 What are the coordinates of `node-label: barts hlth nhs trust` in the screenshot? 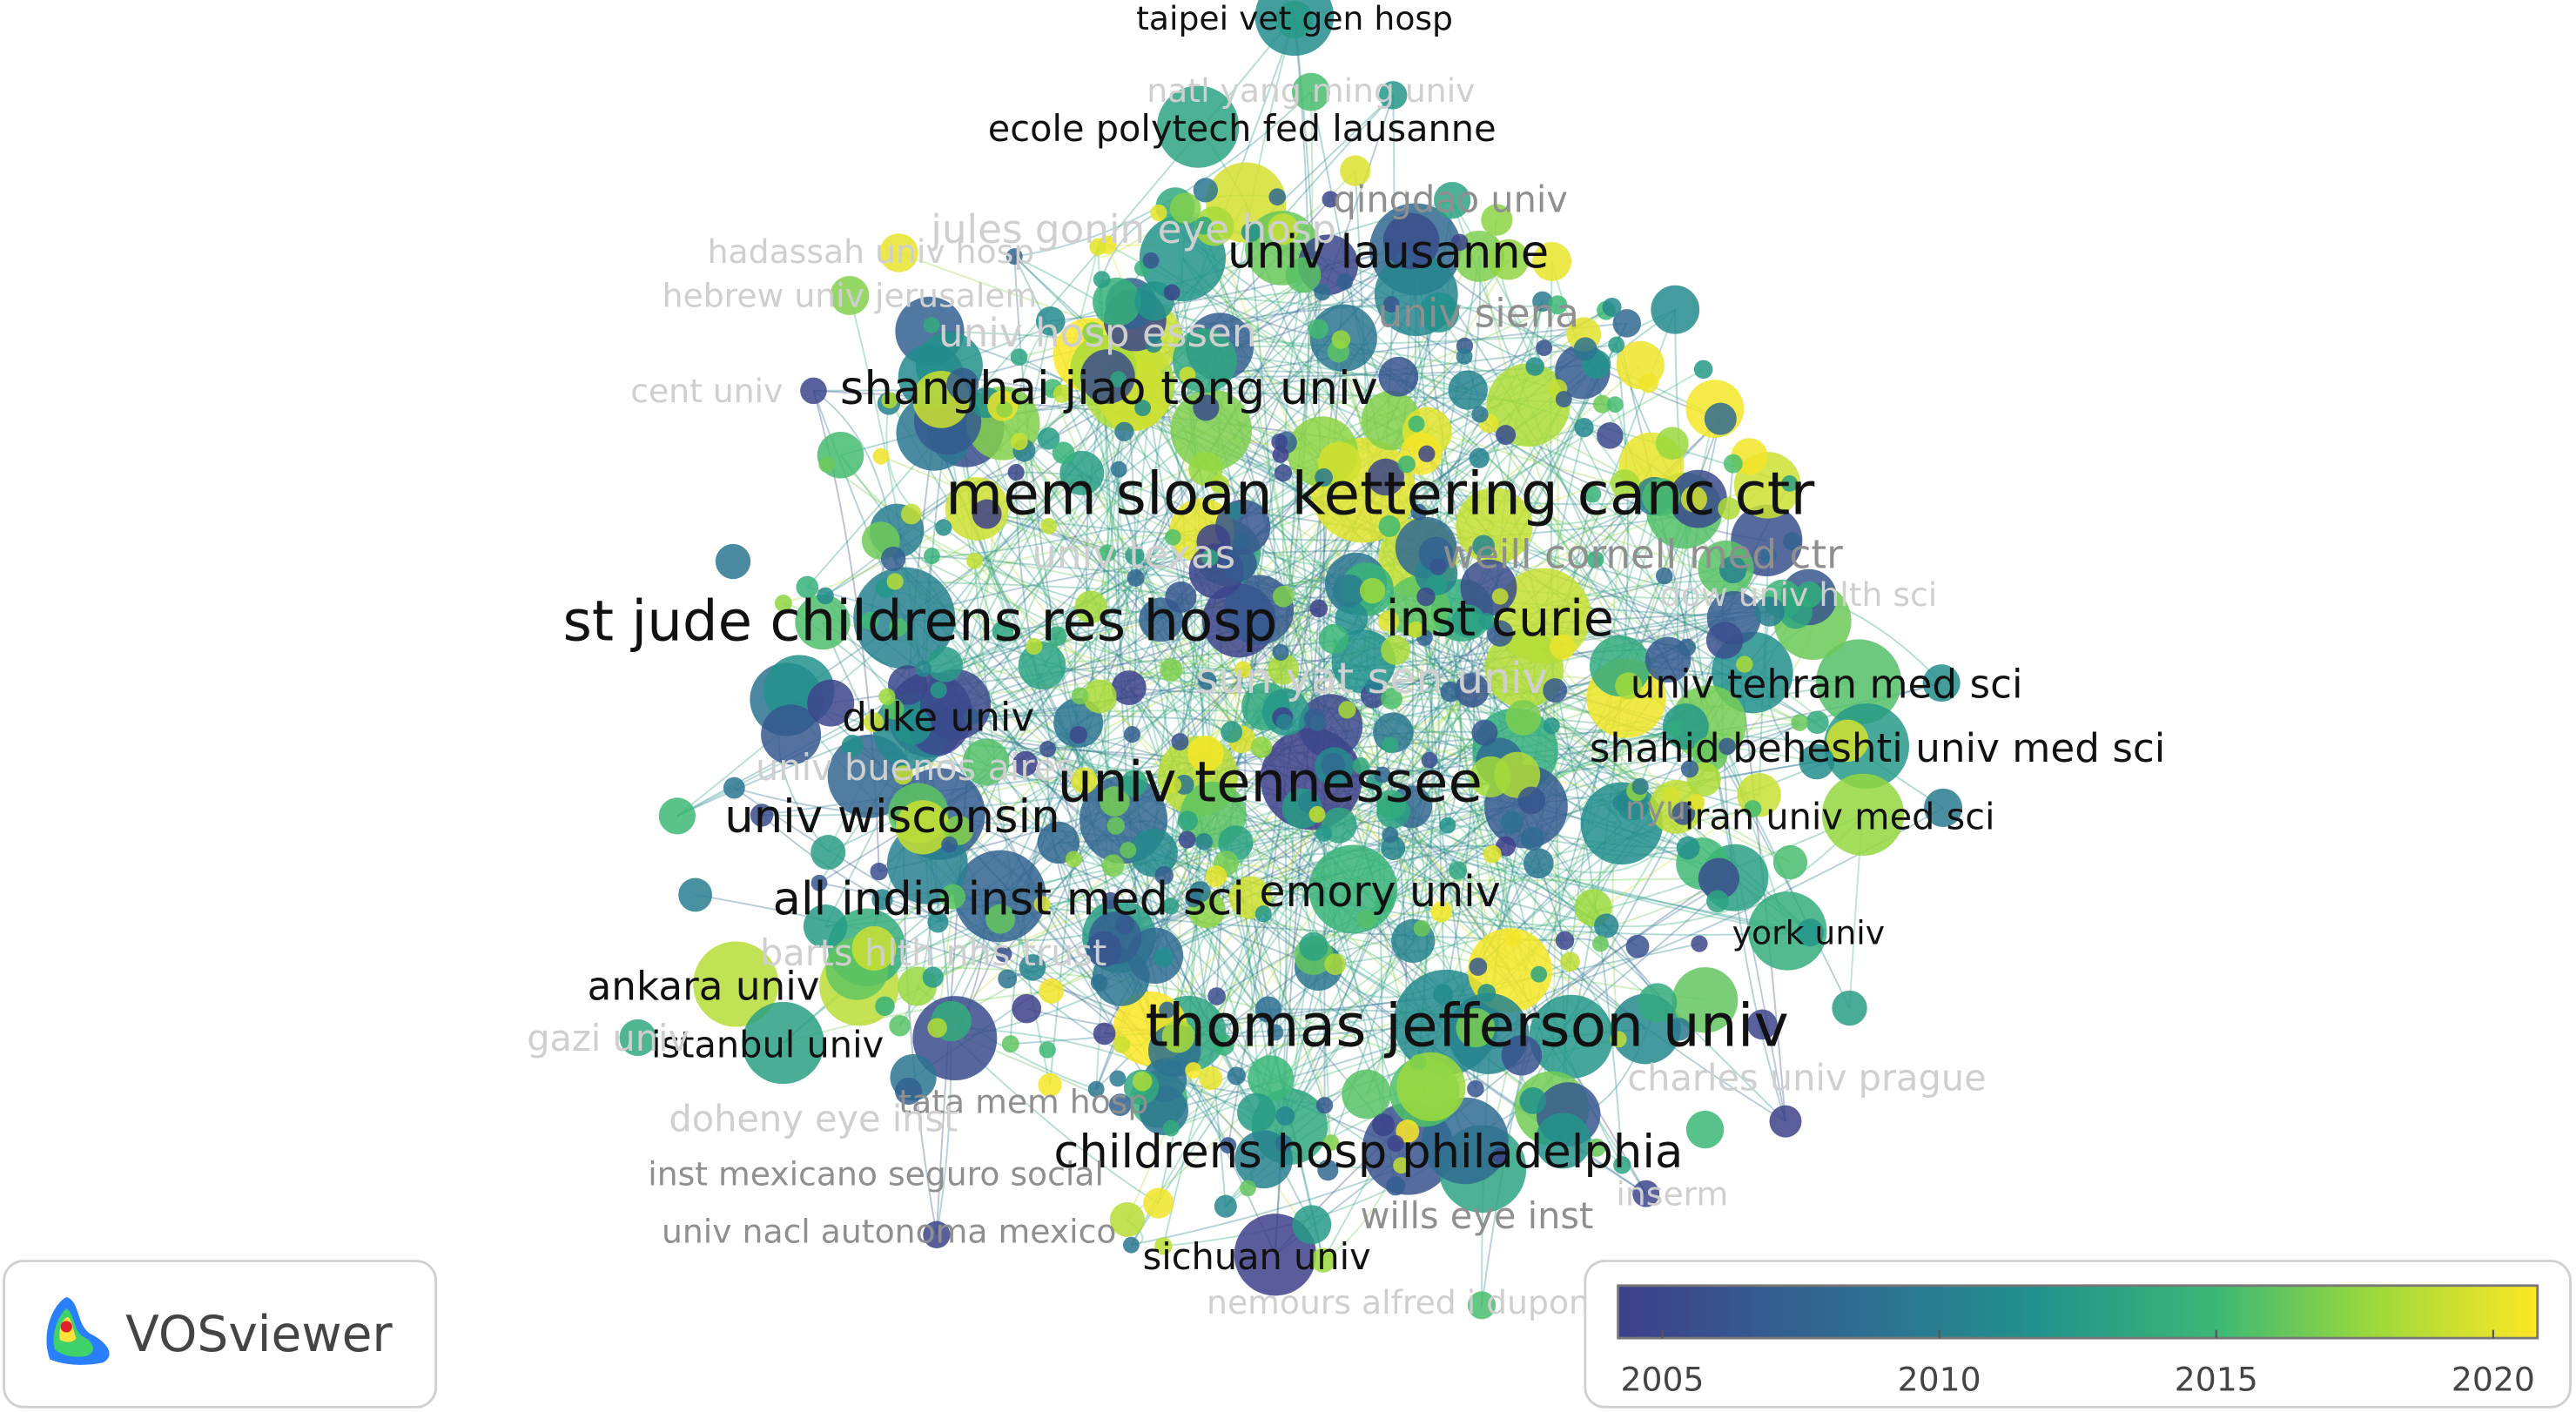 It's located at (933, 952).